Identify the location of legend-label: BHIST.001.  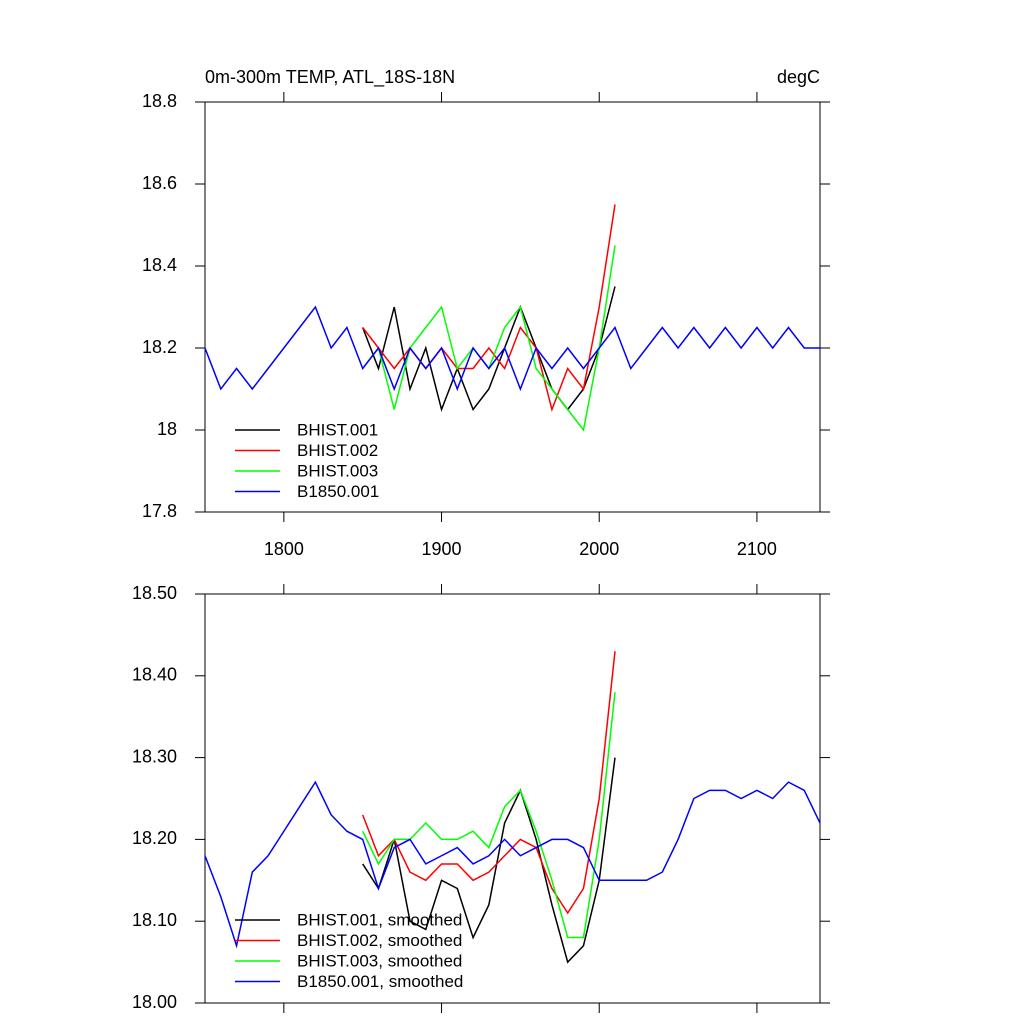
(337, 429).